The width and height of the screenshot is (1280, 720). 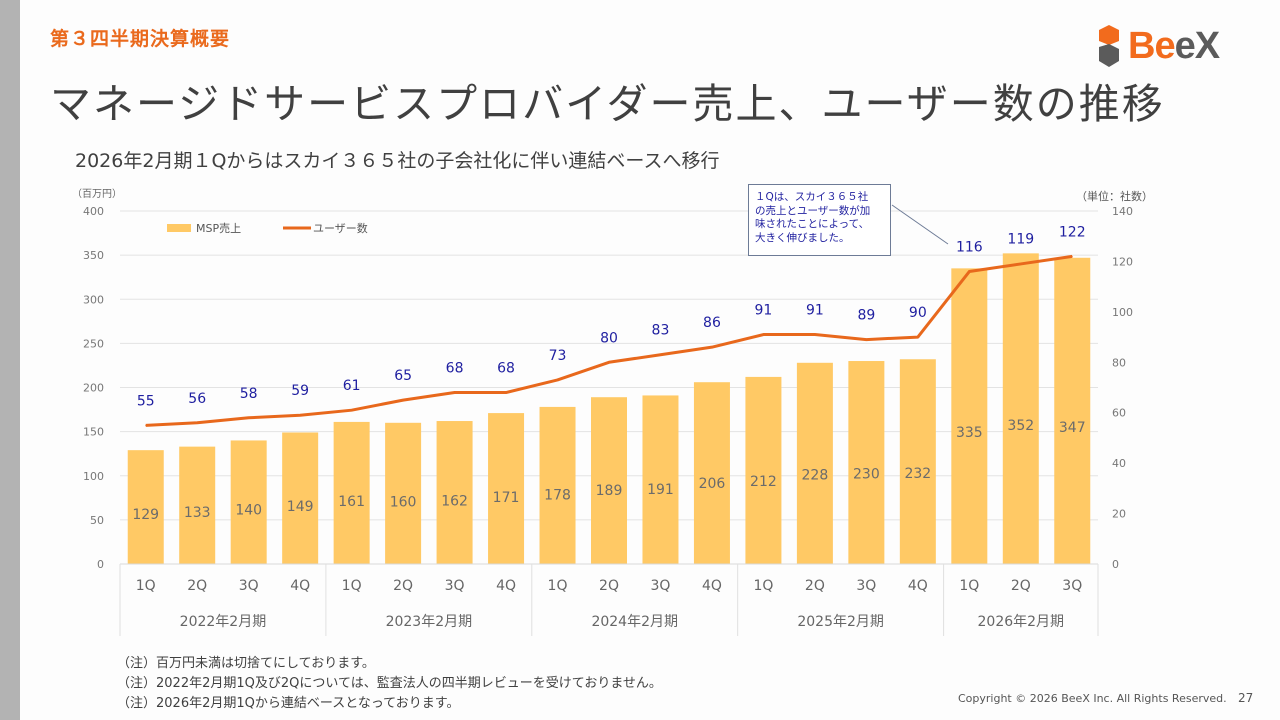 What do you see at coordinates (1072, 428) in the screenshot?
I see `bar-value-label: 347` at bounding box center [1072, 428].